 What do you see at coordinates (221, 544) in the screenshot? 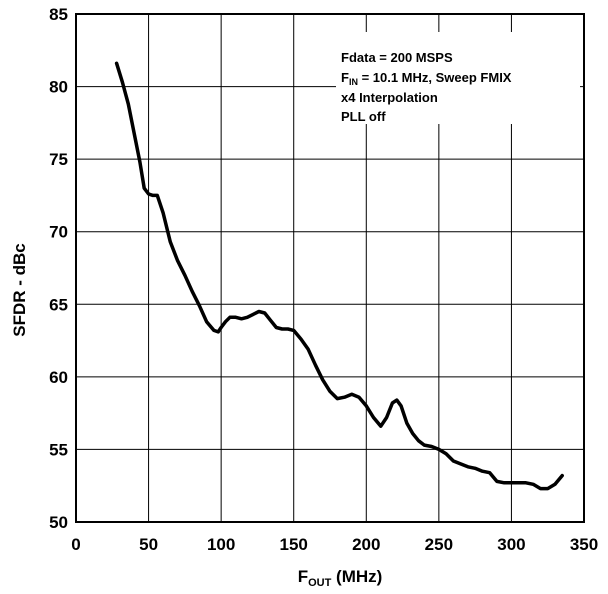
I see `x-tick-label: 100` at bounding box center [221, 544].